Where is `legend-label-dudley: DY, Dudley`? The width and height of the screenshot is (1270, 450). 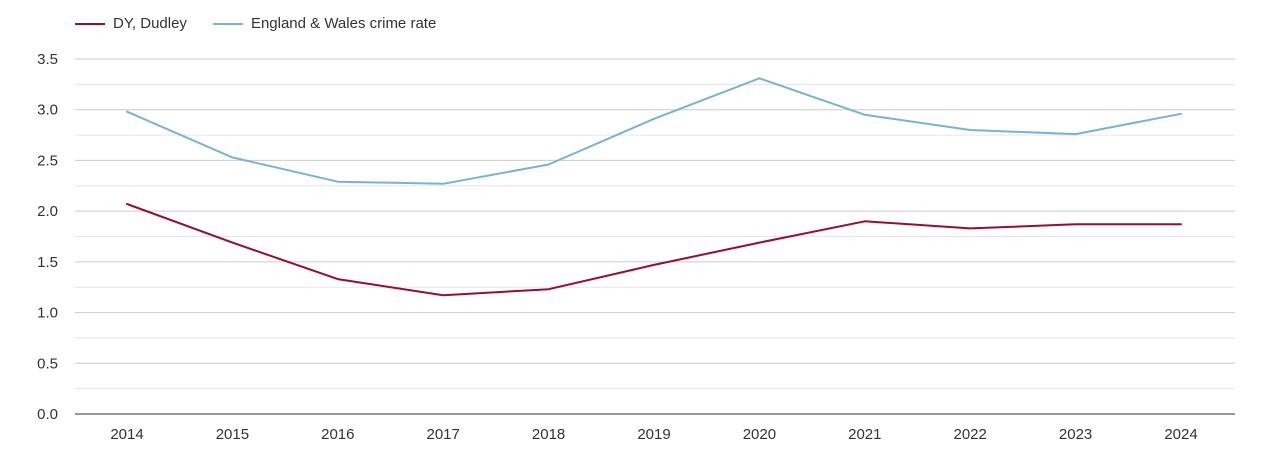 legend-label-dudley: DY, Dudley is located at coordinates (150, 23).